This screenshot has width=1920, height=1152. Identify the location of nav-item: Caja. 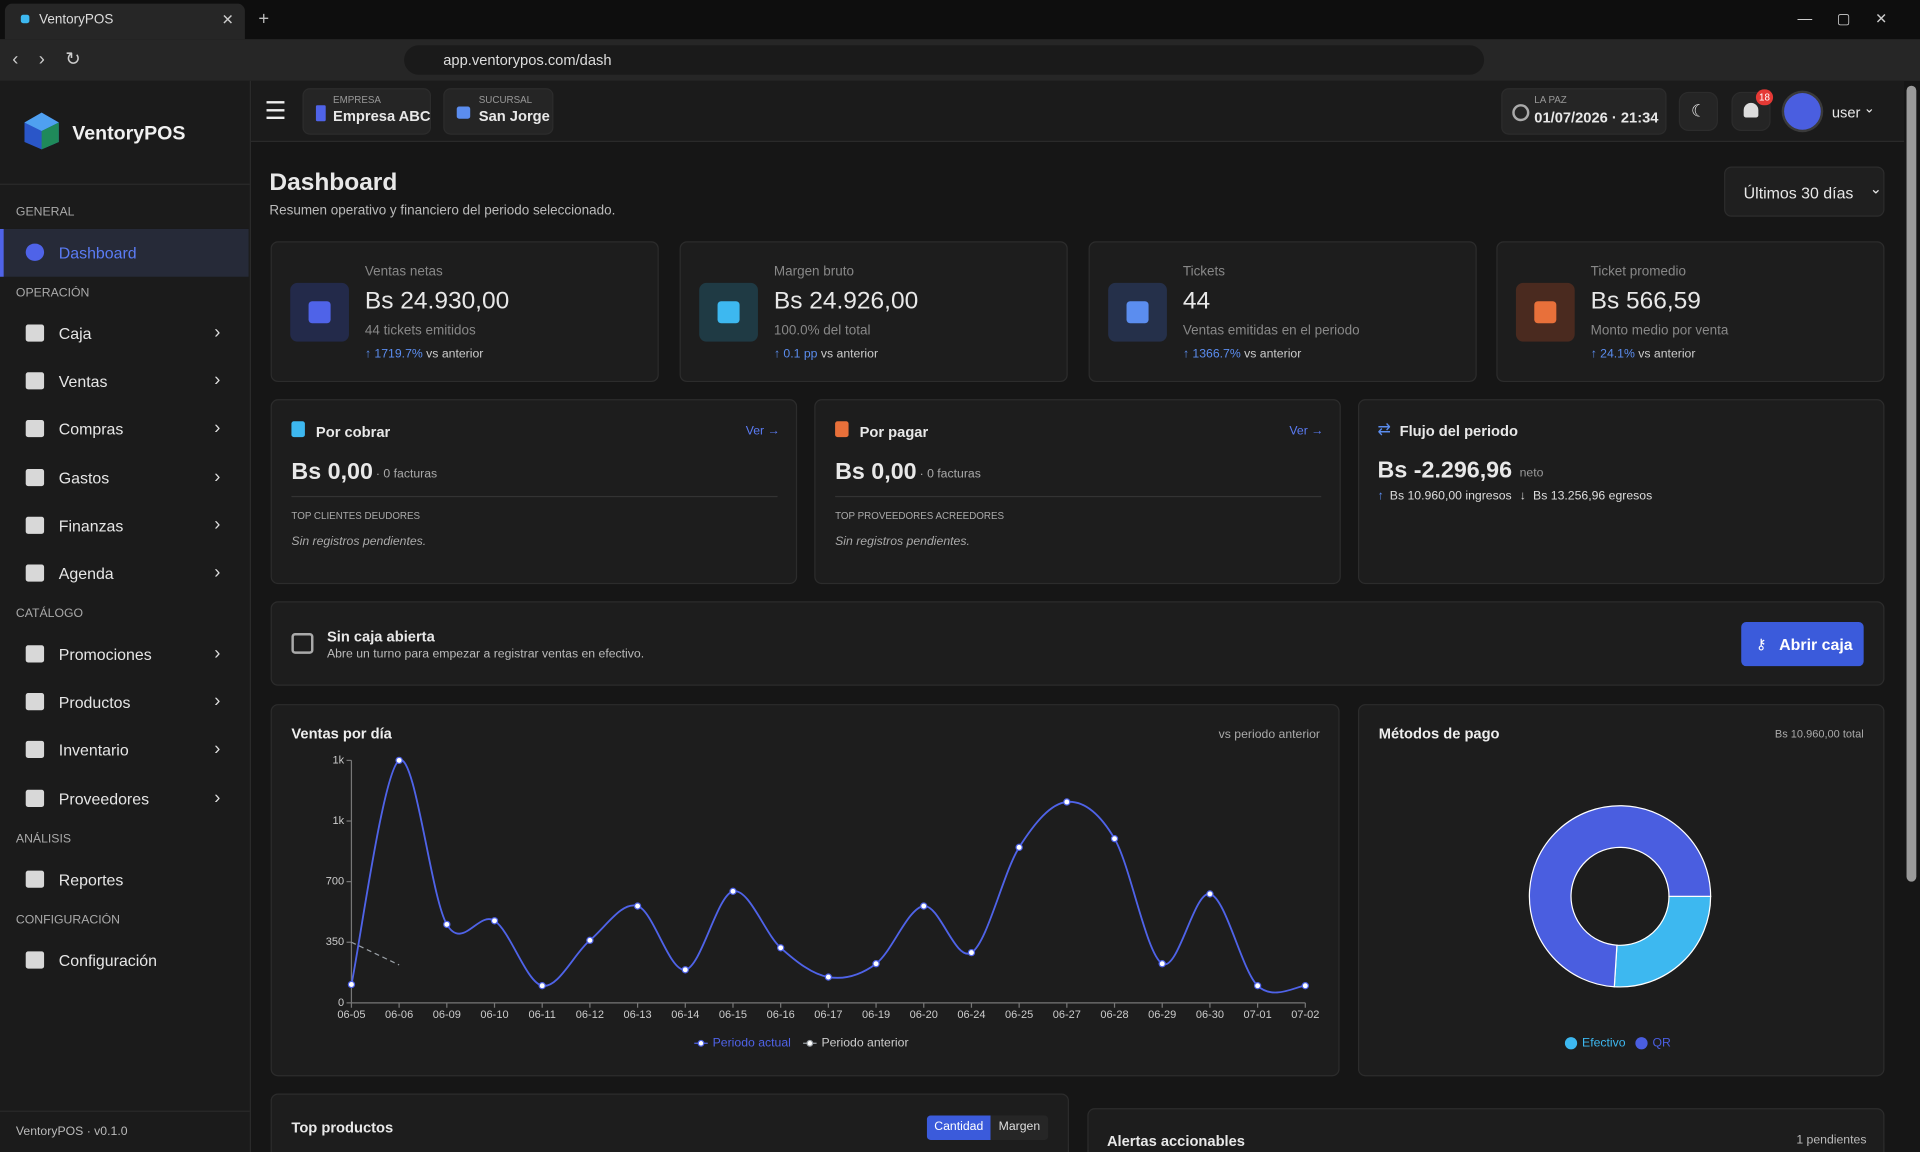
(75, 333).